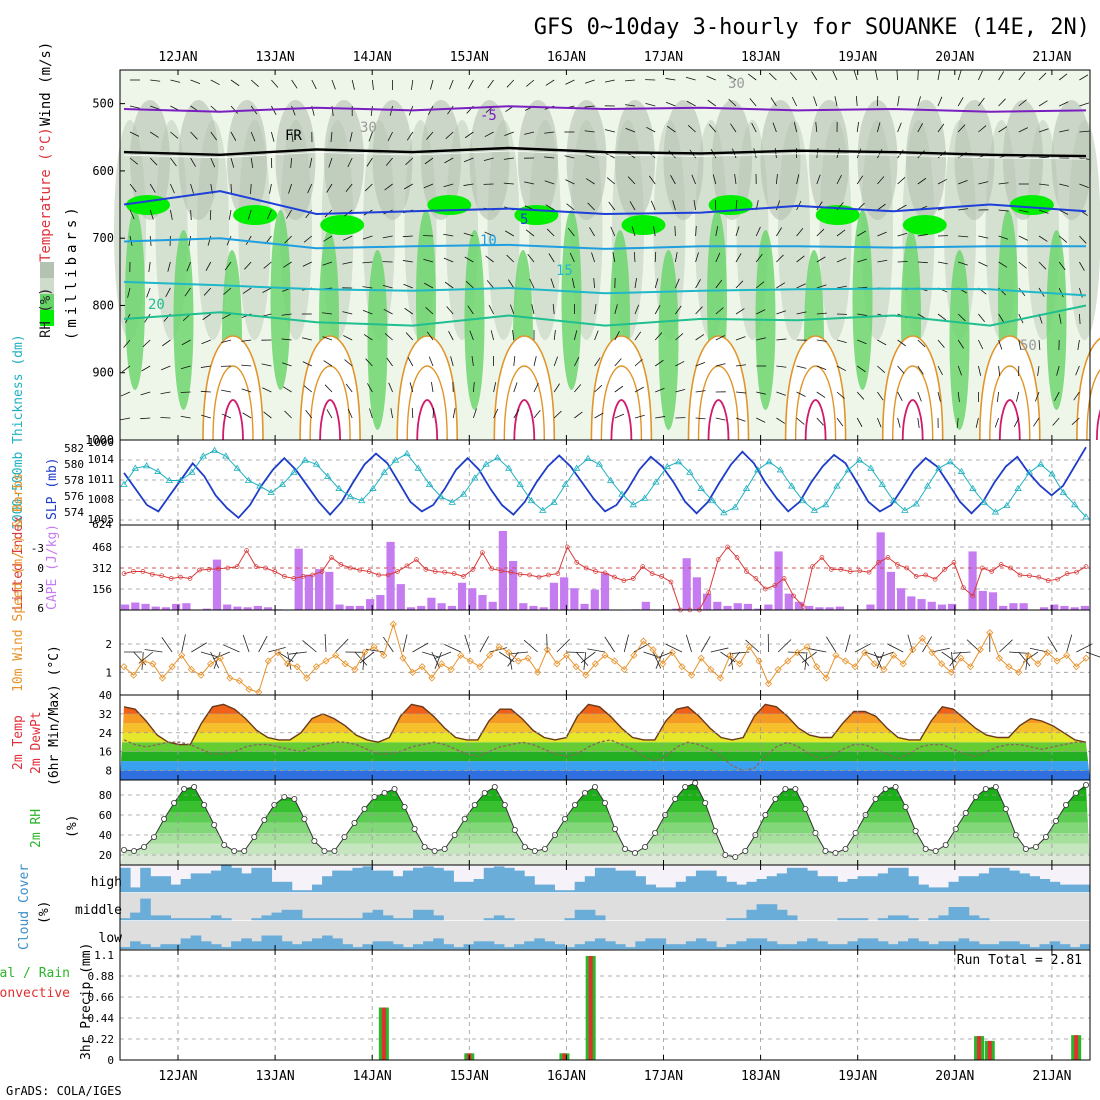  Describe the element at coordinates (105, 855) in the screenshot. I see `rh-tick-label: 20` at that location.